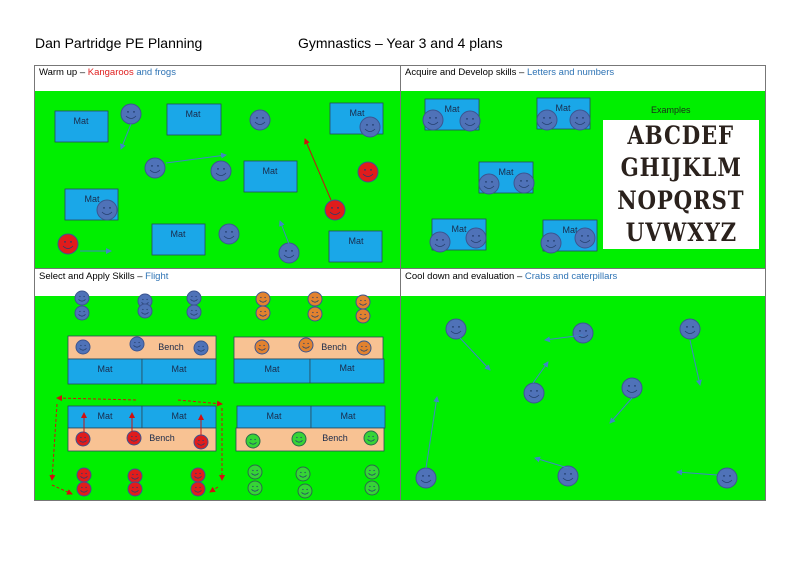  Describe the element at coordinates (681, 136) in the screenshot. I see `letters-row: ABCDEF` at that location.